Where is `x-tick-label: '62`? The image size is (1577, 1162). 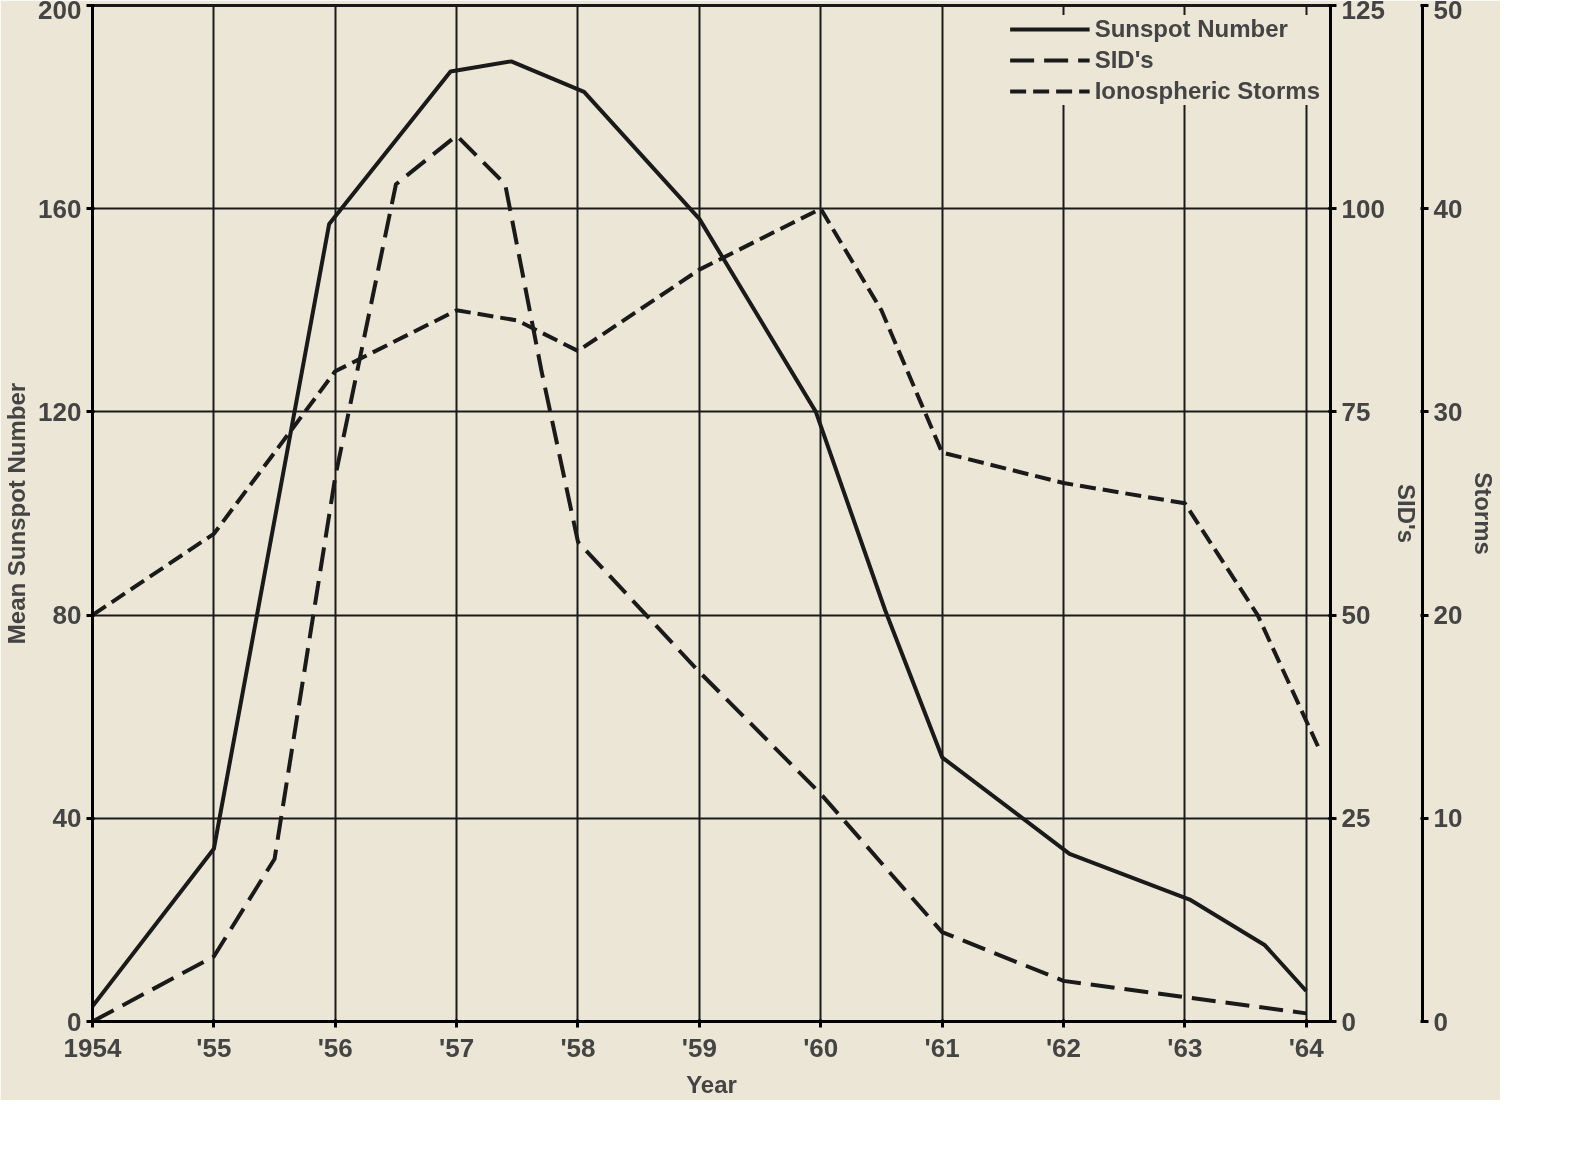
x-tick-label: '62 is located at coordinates (1063, 1047).